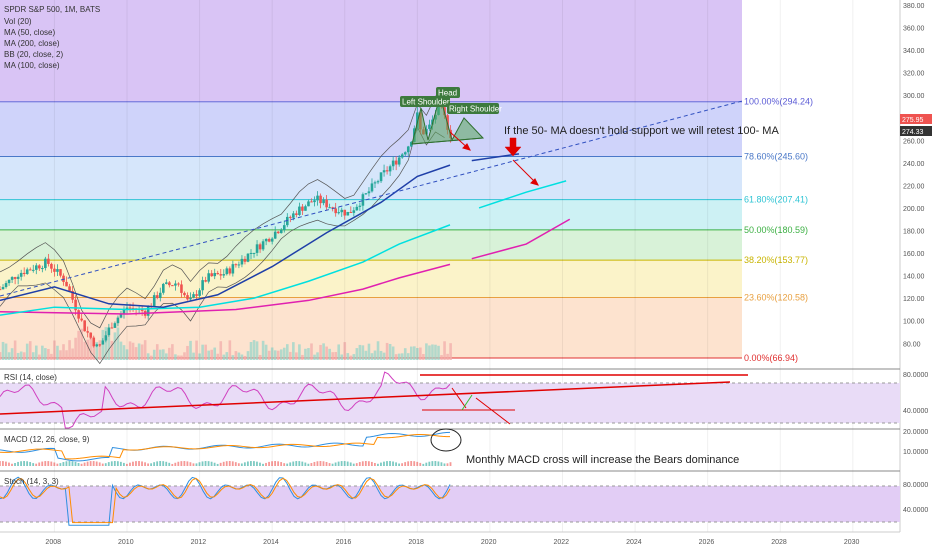  What do you see at coordinates (914, 164) in the screenshot?
I see `y-tick-label: 240.00` at bounding box center [914, 164].